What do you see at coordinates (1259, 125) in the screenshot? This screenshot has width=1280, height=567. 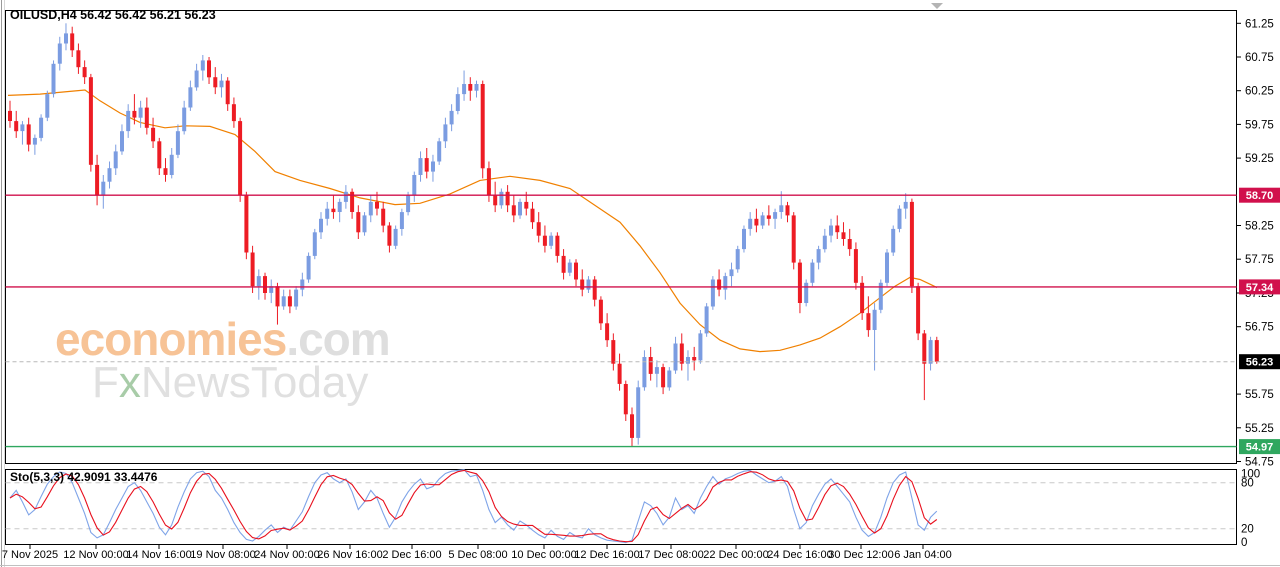 I see `price-tick-label: 59.75` at bounding box center [1259, 125].